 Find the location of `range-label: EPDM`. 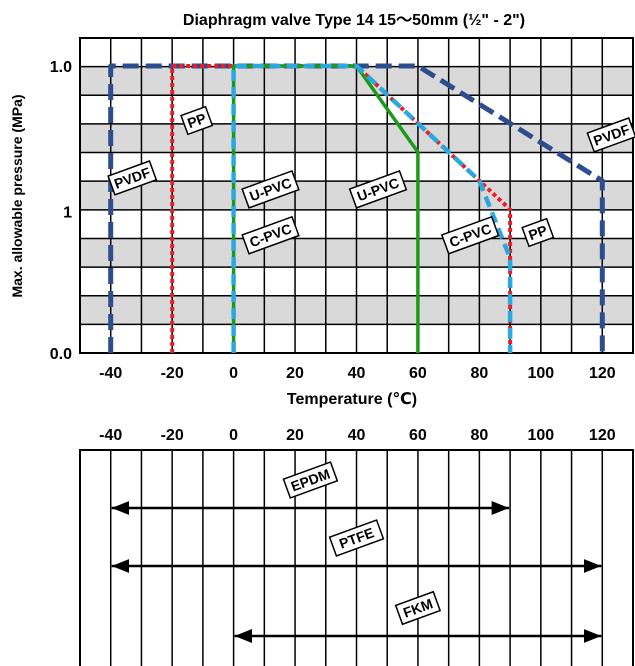

range-label: EPDM is located at coordinates (310, 480).